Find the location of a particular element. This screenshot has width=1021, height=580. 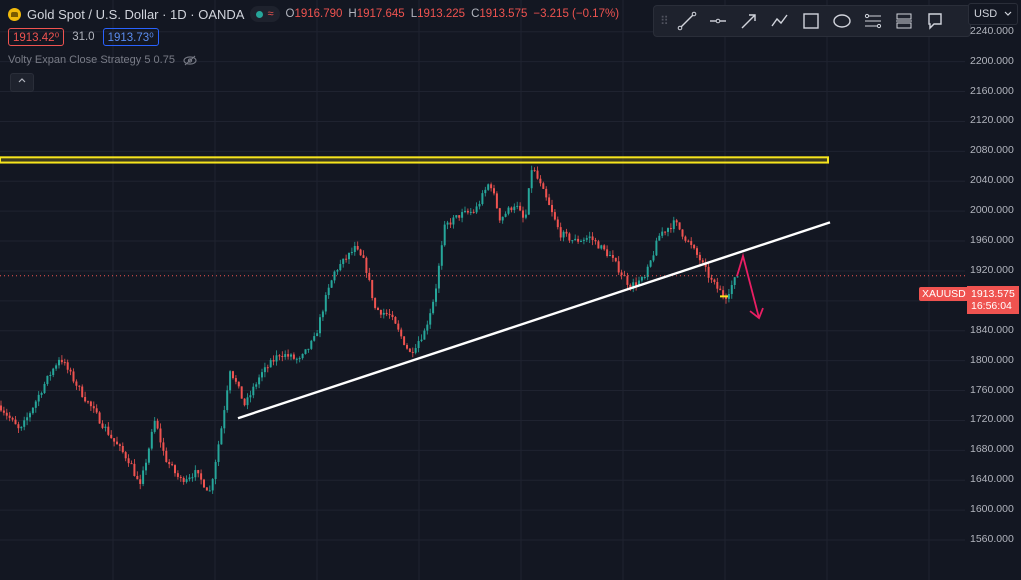

drag-handle-icon: ⠿ is located at coordinates (664, 21).